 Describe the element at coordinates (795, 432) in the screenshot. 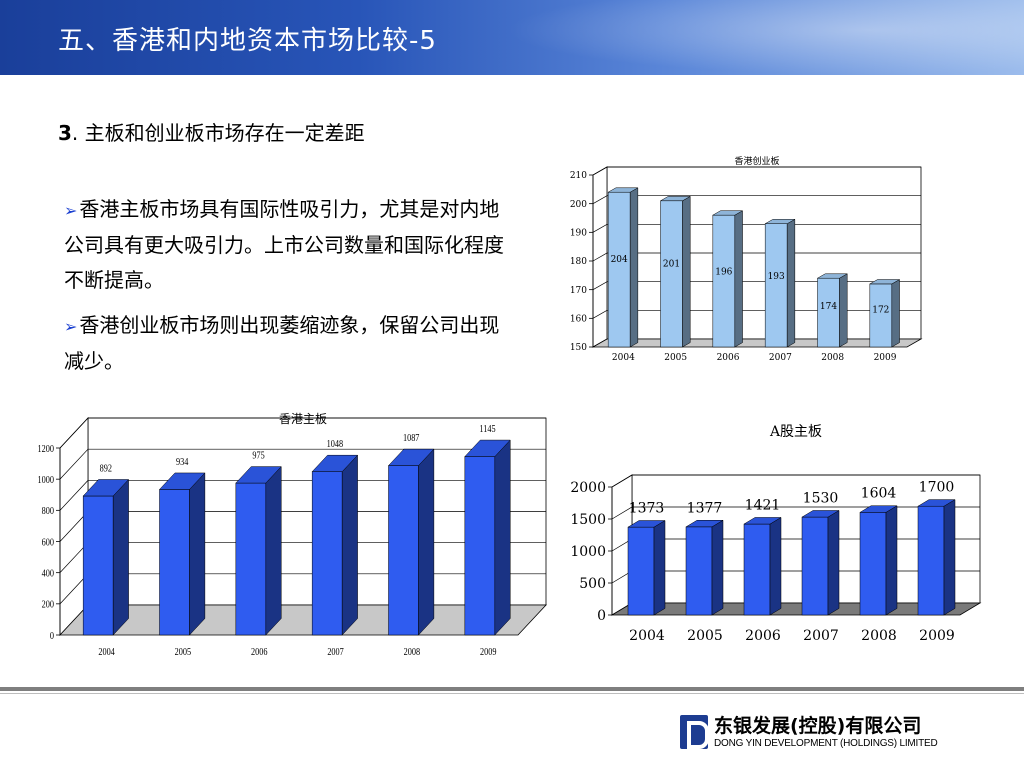

I see `chart-title: A股主板` at that location.